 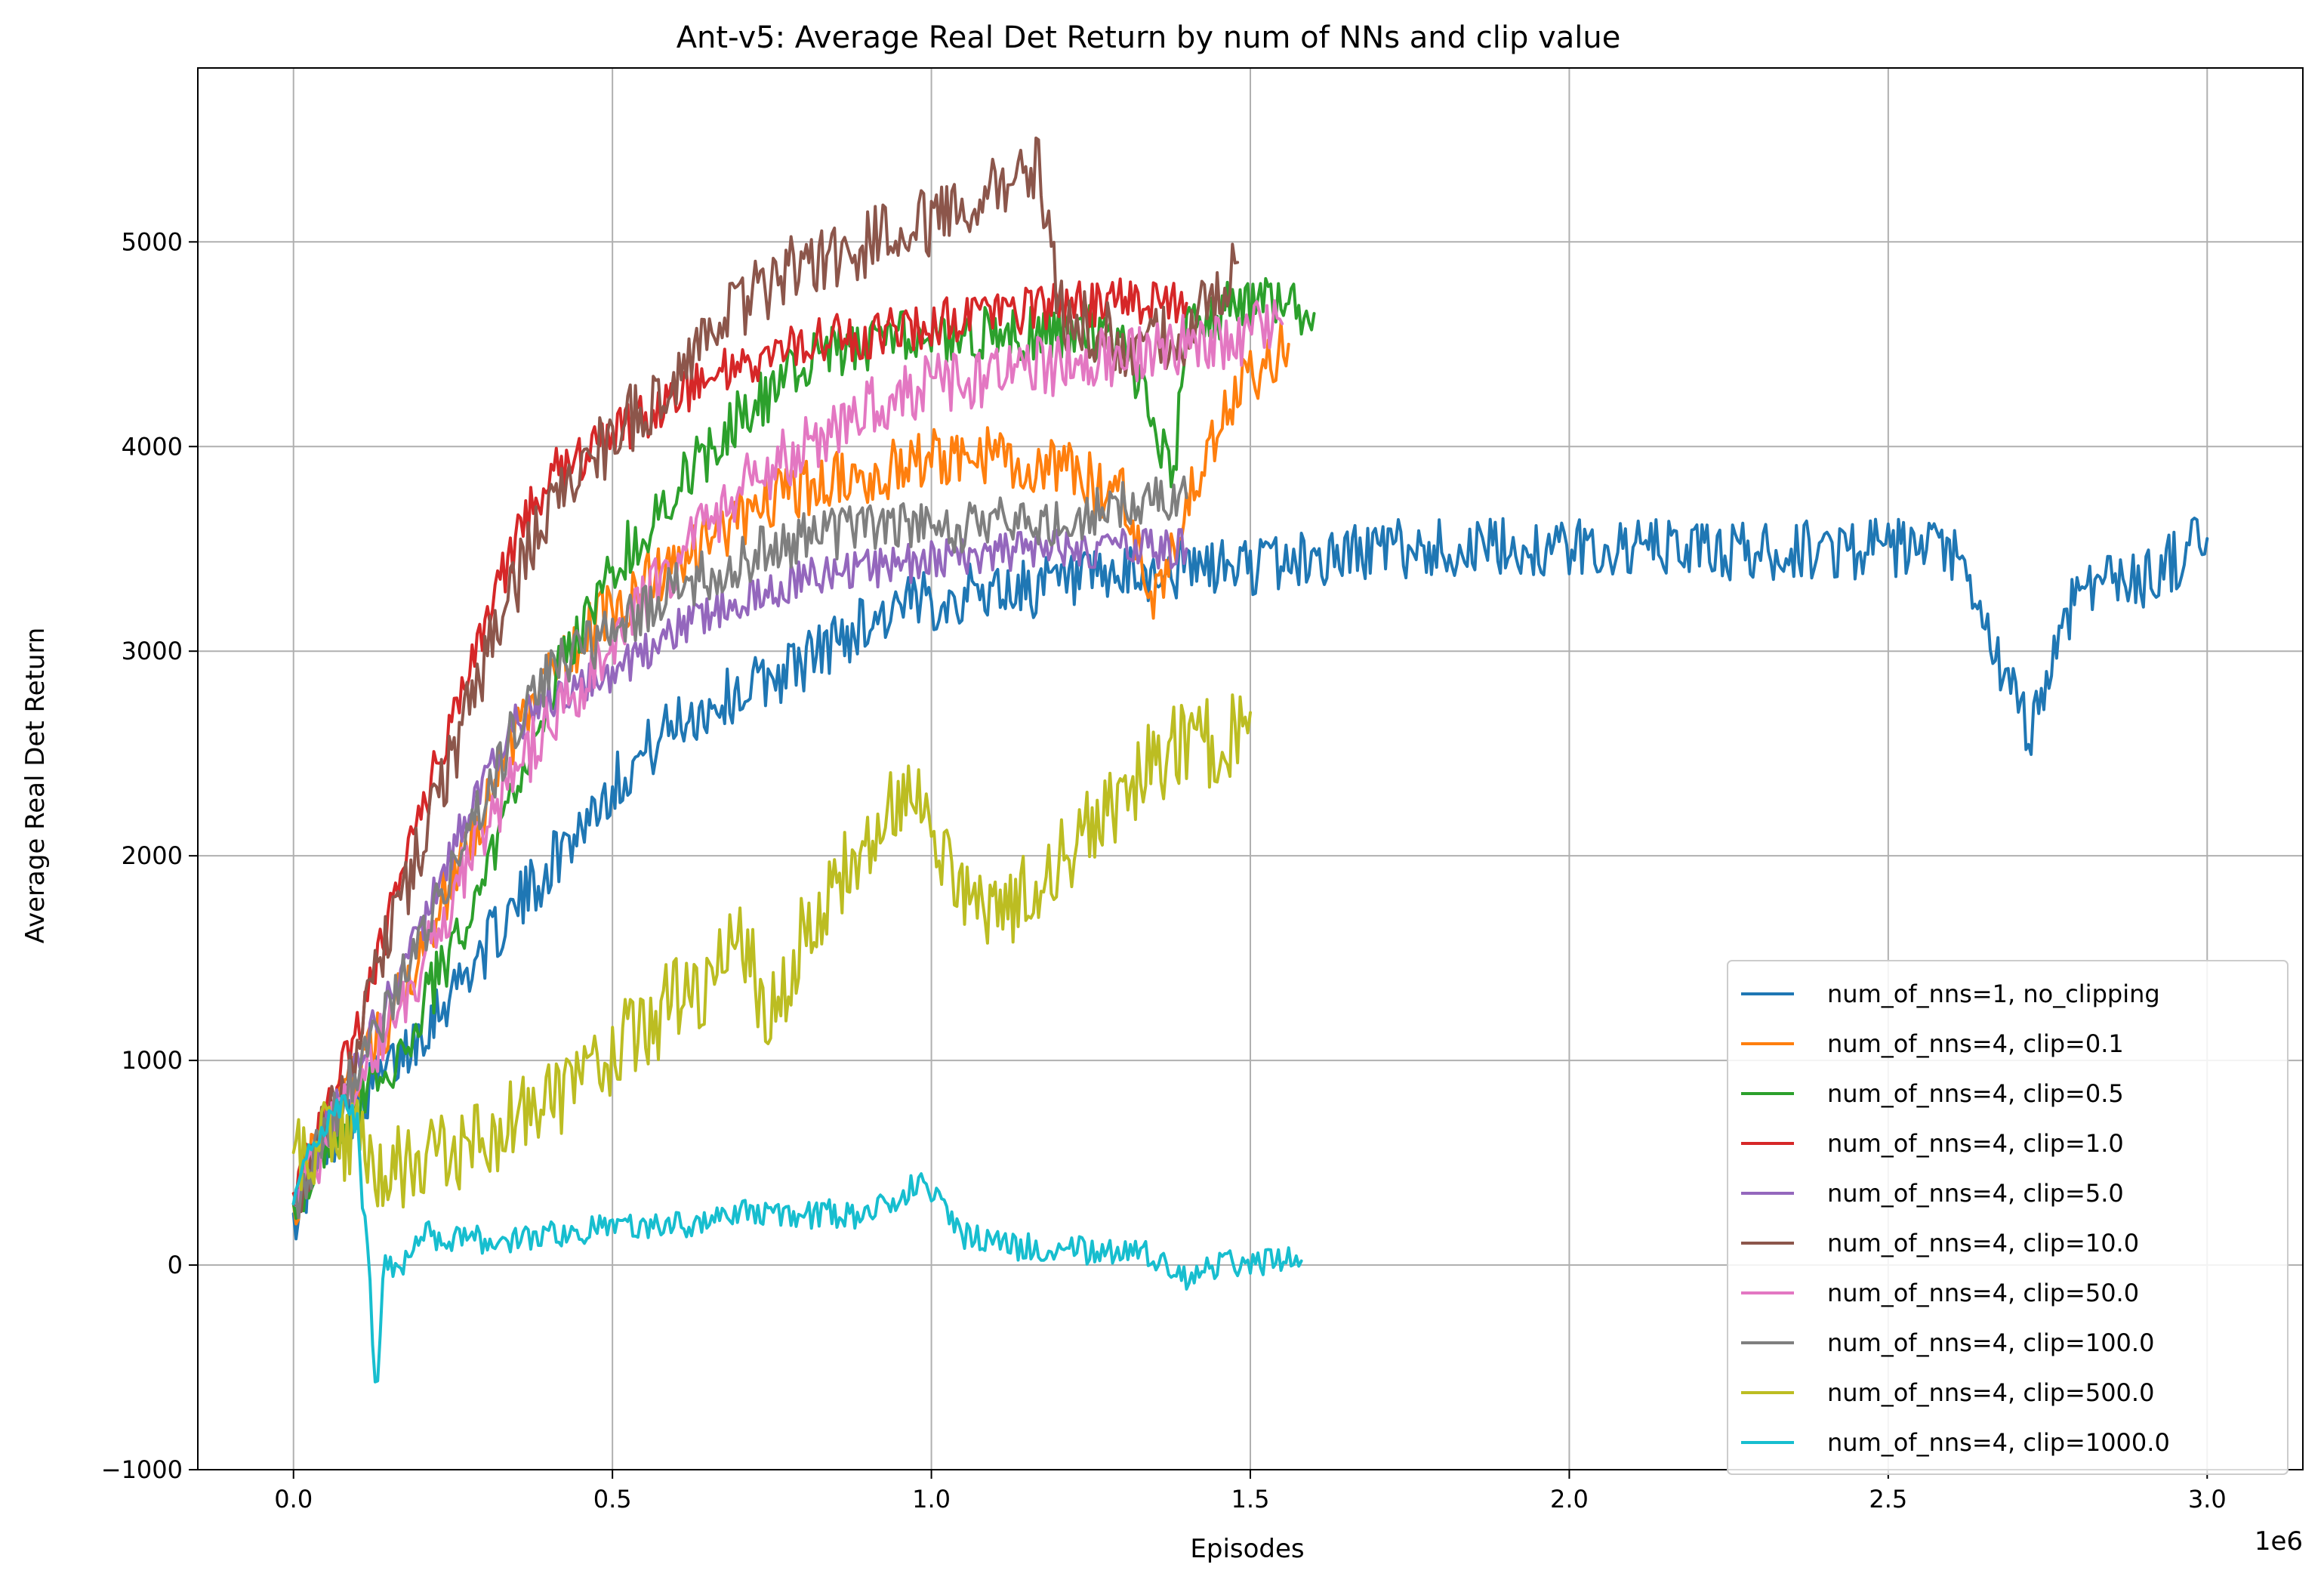 What do you see at coordinates (1990, 1343) in the screenshot?
I see `legend-label: num_of_nns=4, clip=100.0` at bounding box center [1990, 1343].